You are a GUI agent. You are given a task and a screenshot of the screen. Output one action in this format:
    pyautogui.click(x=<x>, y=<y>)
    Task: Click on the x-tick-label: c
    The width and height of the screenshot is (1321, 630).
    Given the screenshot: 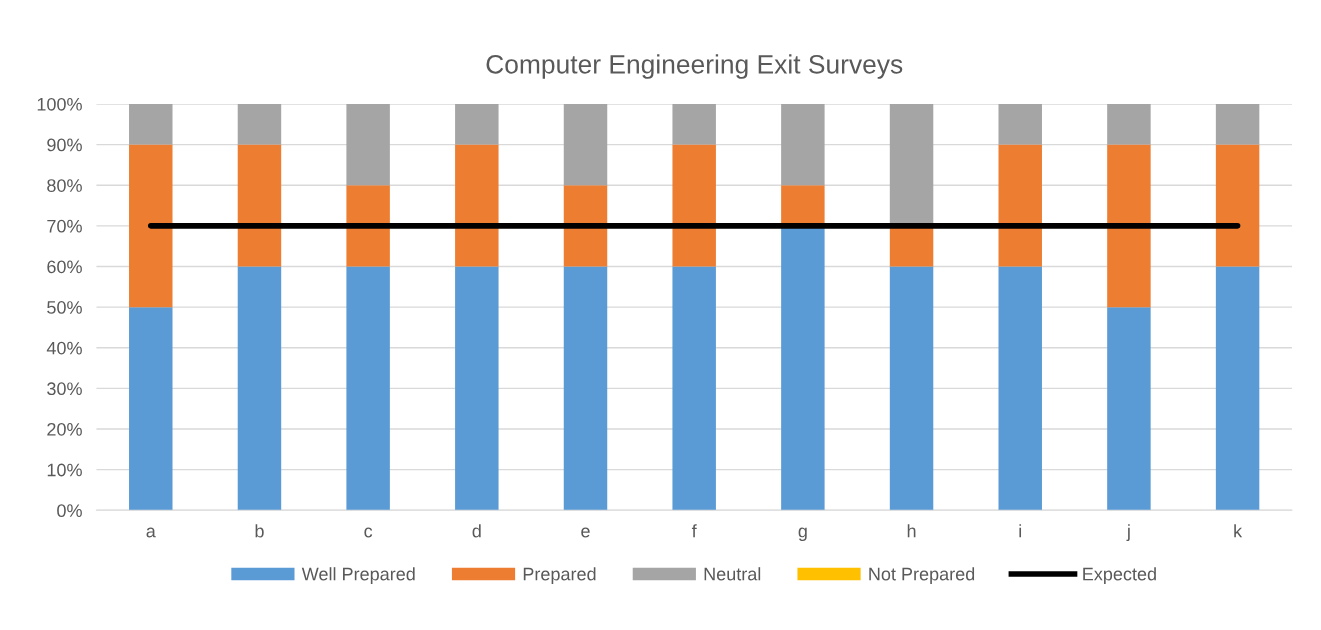 What is the action you would take?
    pyautogui.click(x=368, y=532)
    